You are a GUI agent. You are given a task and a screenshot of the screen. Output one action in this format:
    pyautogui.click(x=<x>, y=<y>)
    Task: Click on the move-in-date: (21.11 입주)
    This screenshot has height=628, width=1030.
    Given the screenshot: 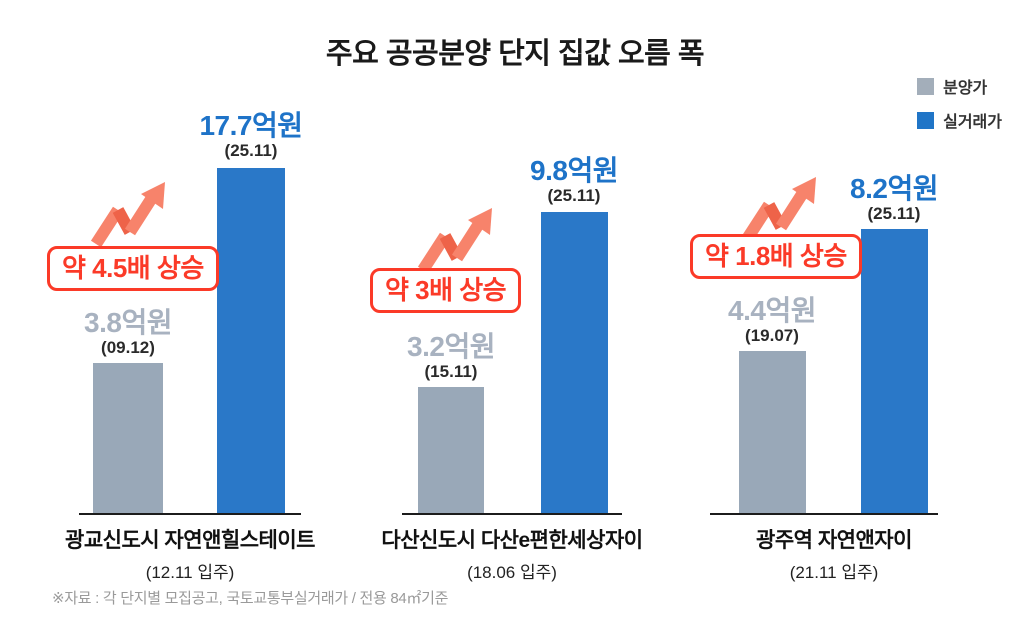 What is the action you would take?
    pyautogui.click(x=834, y=572)
    